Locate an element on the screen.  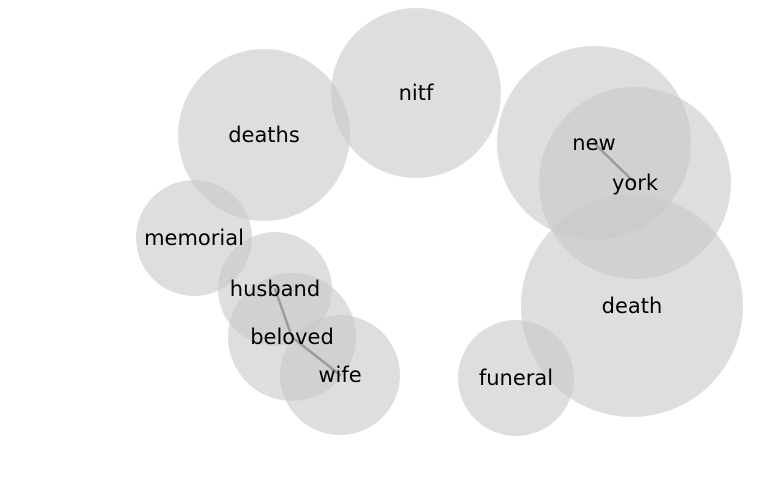
term-label-funeral: funeral is located at coordinates (516, 378).